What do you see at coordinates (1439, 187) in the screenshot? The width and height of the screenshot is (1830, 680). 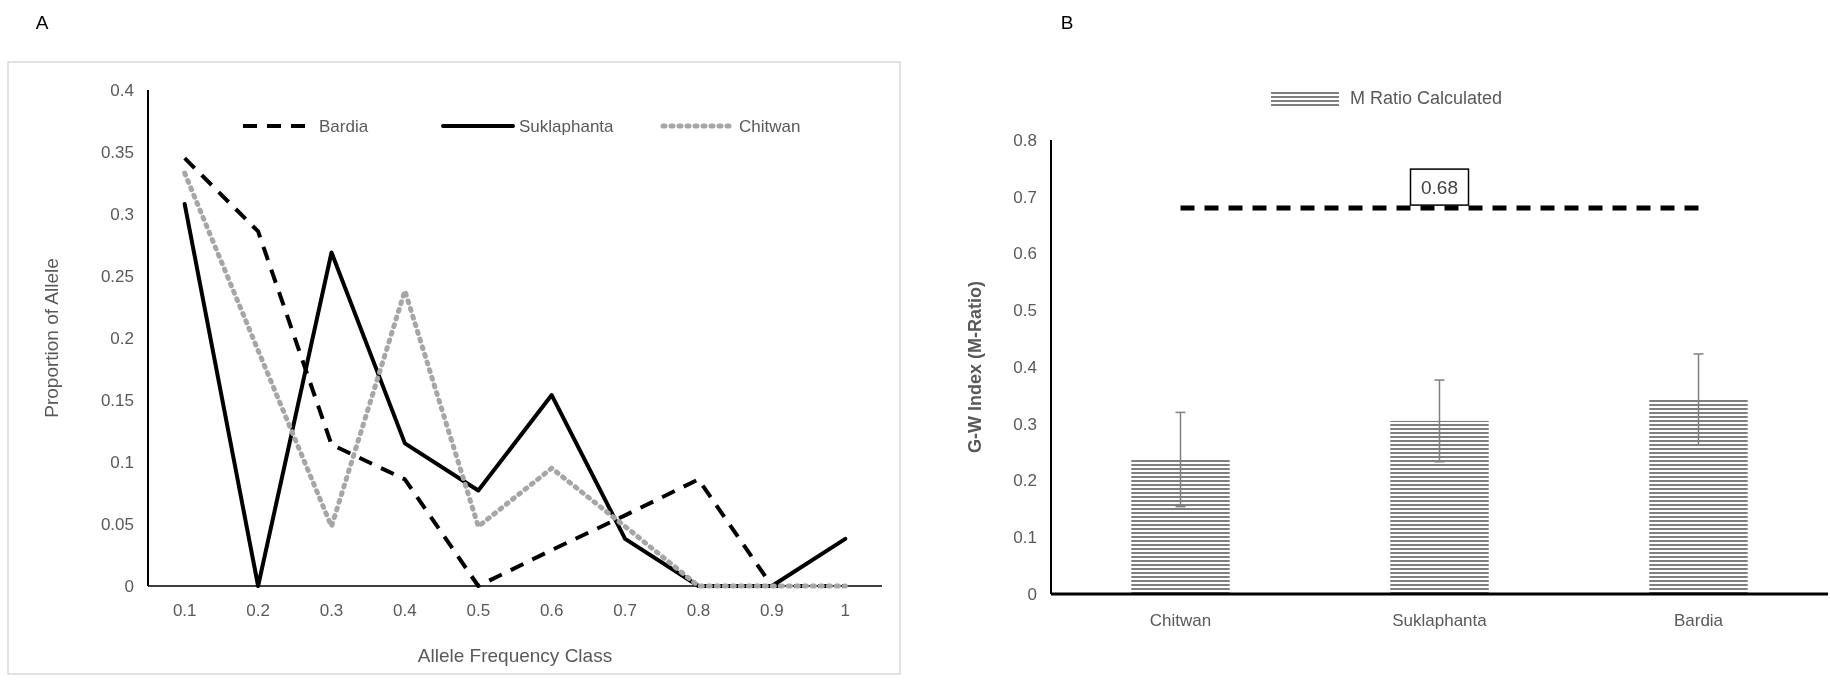 I see `ref-line-label: 0.68` at bounding box center [1439, 187].